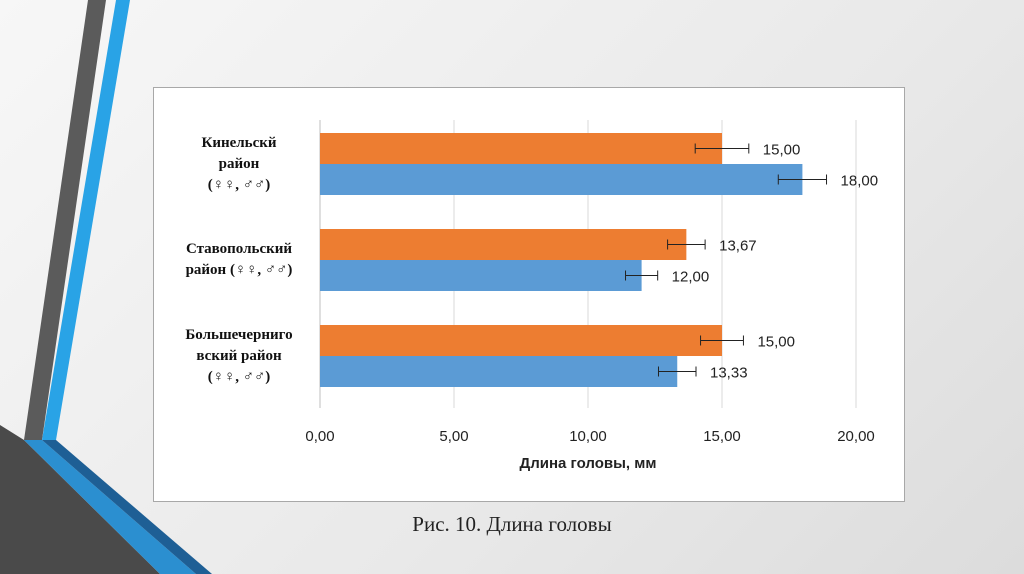 This screenshot has height=574, width=1024. I want to click on category-label: Ставопольский район (♀♀, ♂♂), so click(239, 260).